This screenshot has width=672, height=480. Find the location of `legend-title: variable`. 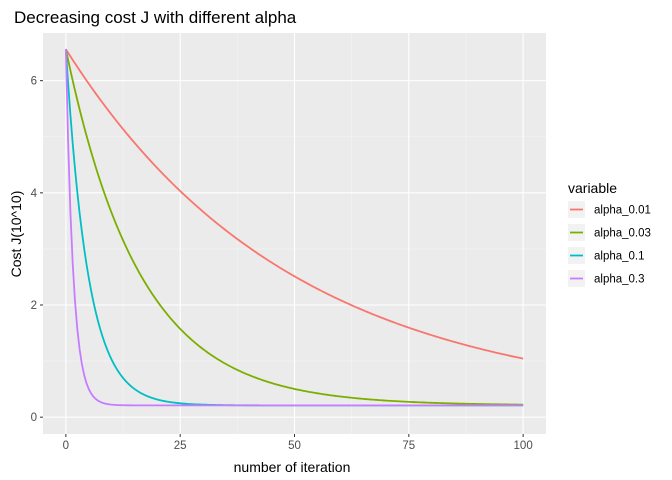

legend-title: variable is located at coordinates (592, 188).